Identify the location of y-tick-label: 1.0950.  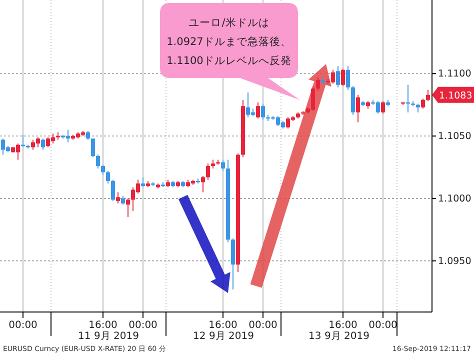
(455, 261).